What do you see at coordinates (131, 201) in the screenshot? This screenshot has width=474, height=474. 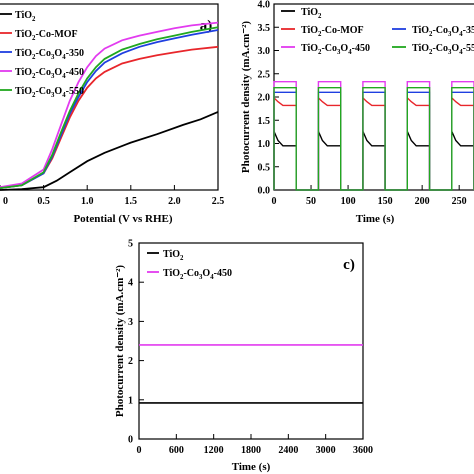 I see `panel-a-x-tick-label: 1.5` at bounding box center [131, 201].